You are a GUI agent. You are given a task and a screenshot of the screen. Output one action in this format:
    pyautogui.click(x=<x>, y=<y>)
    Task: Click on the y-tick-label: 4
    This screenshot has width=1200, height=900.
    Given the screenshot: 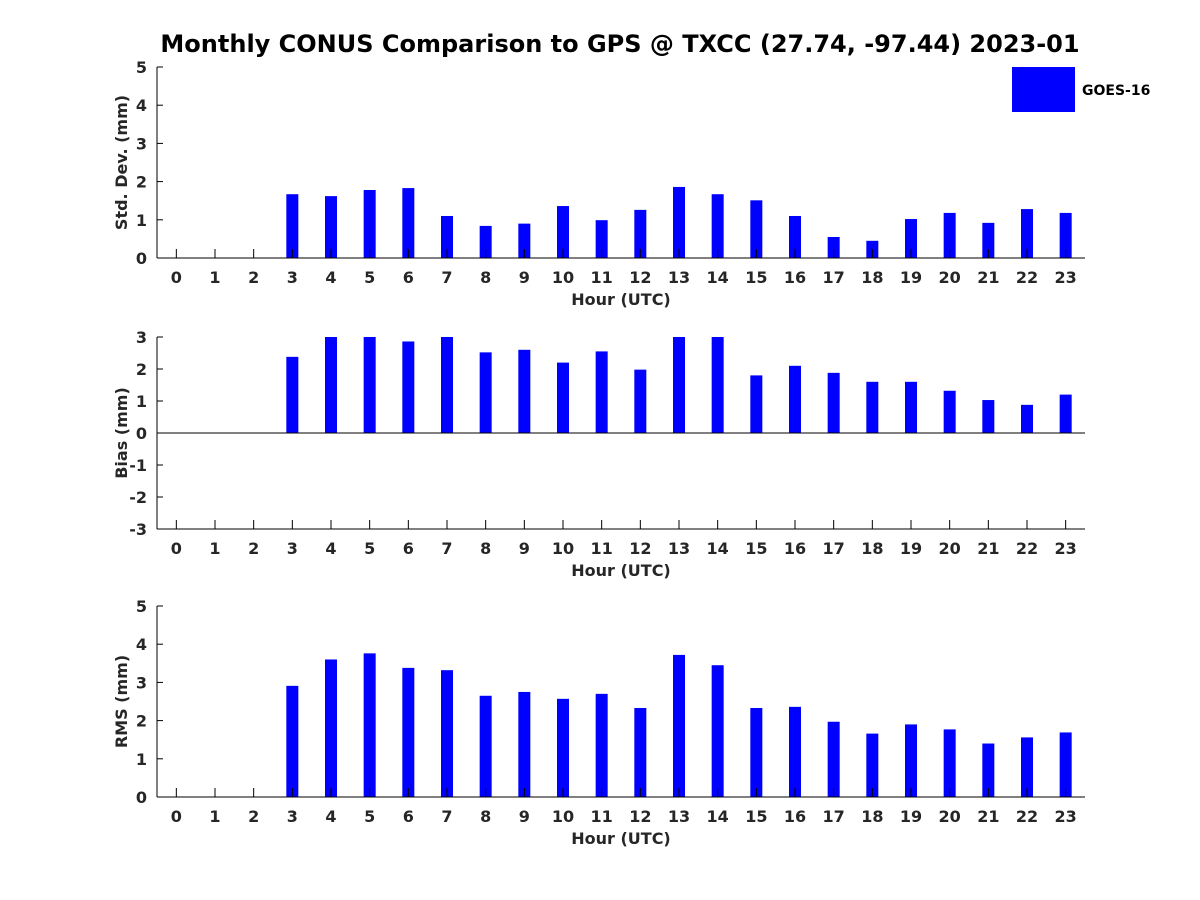 What is the action you would take?
    pyautogui.click(x=141, y=644)
    